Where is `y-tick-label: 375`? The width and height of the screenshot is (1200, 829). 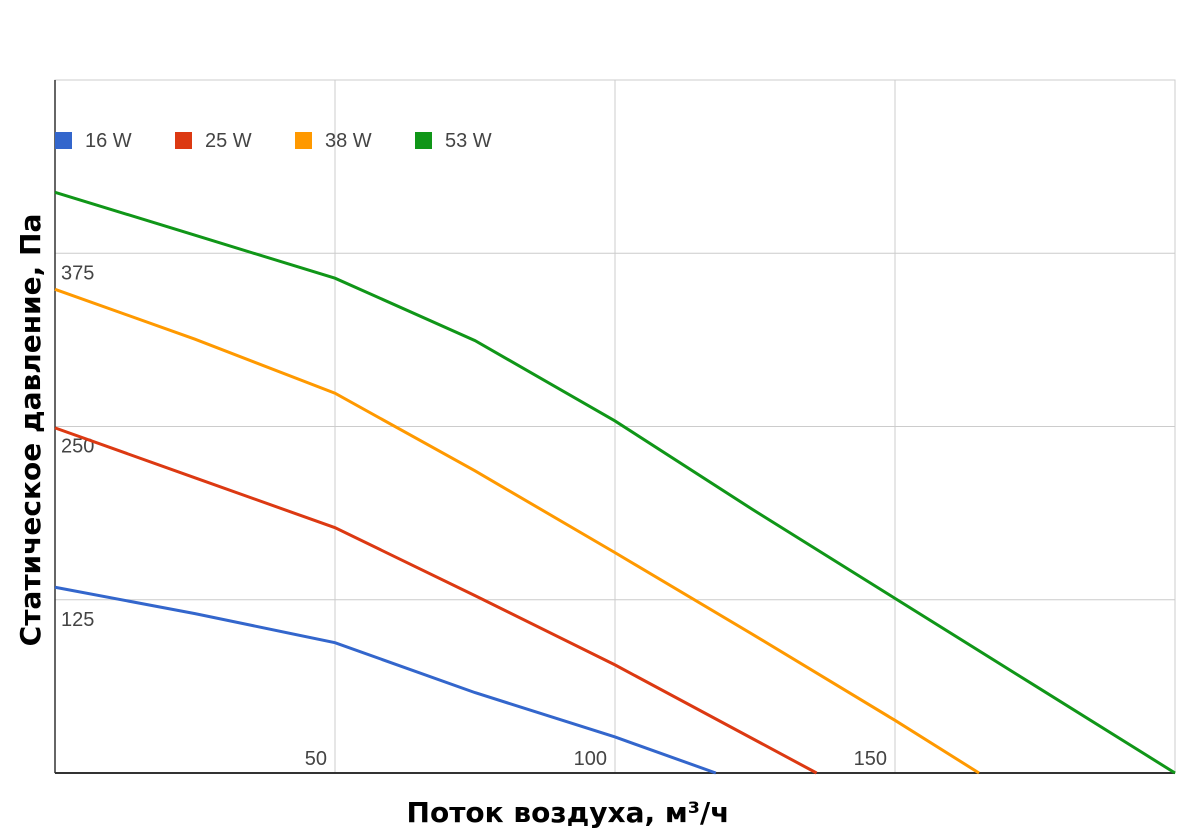
y-tick-label: 375 is located at coordinates (77, 273).